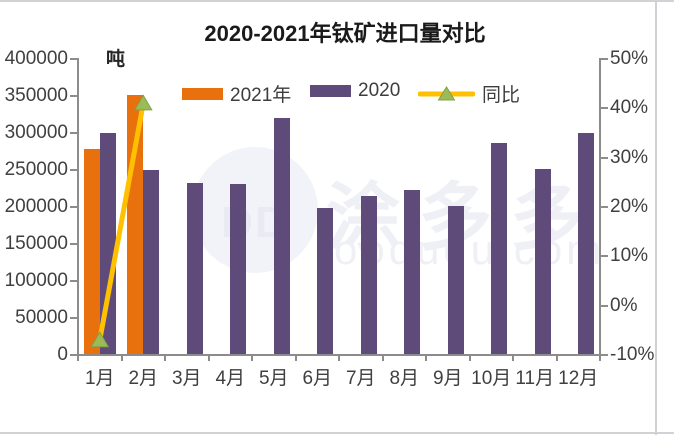 This screenshot has height=435, width=674. Describe the element at coordinates (41, 317) in the screenshot. I see `left-axis-tick-label: 50000` at that location.